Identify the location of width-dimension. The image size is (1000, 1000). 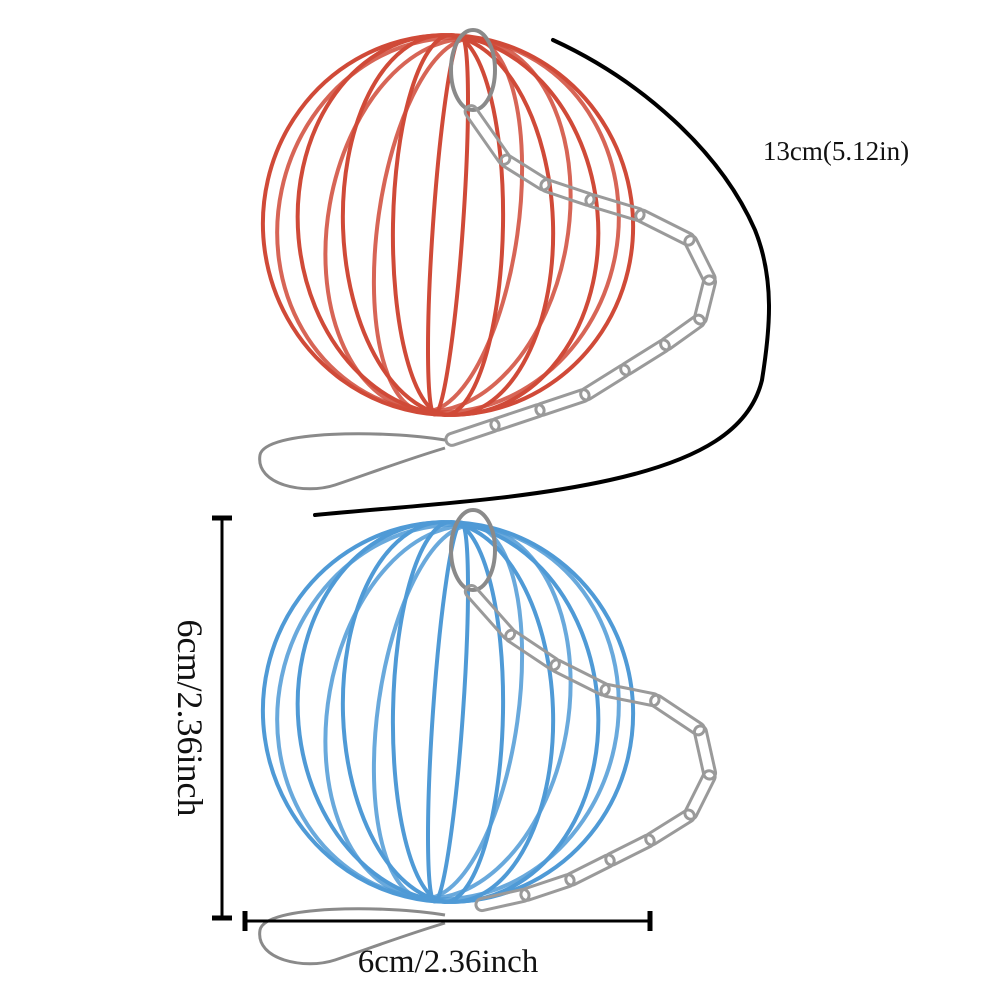
(447, 921).